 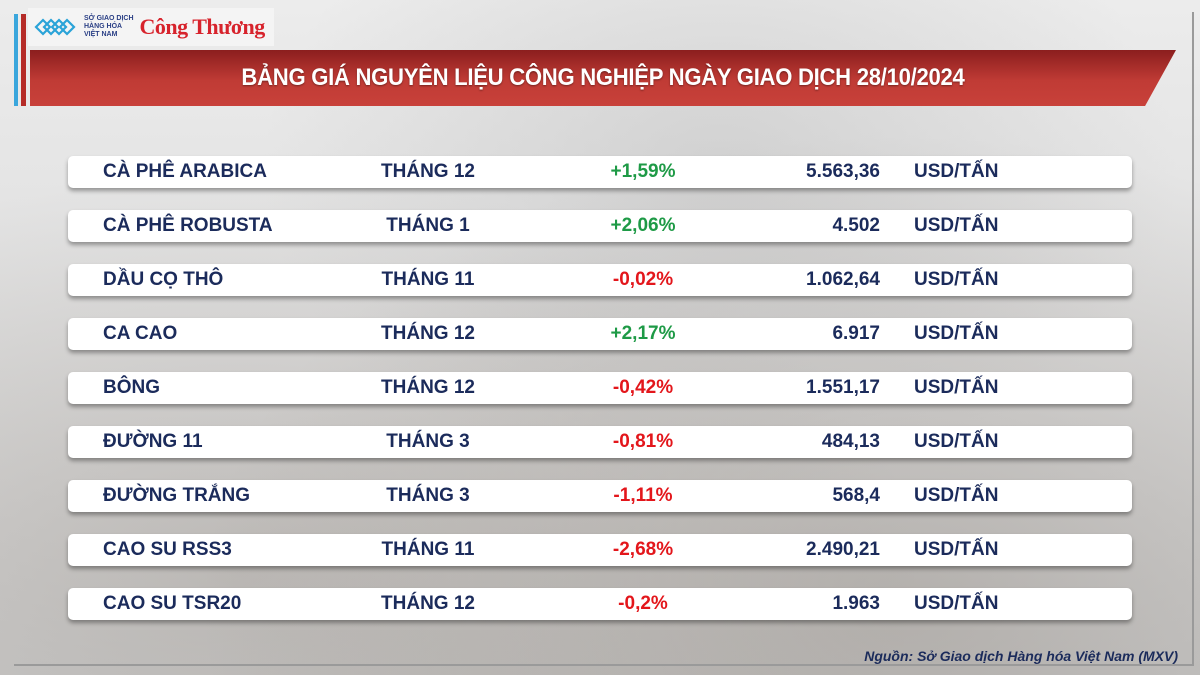 I want to click on commodity-name: ĐƯỜNG TRẮNG, so click(x=177, y=495).